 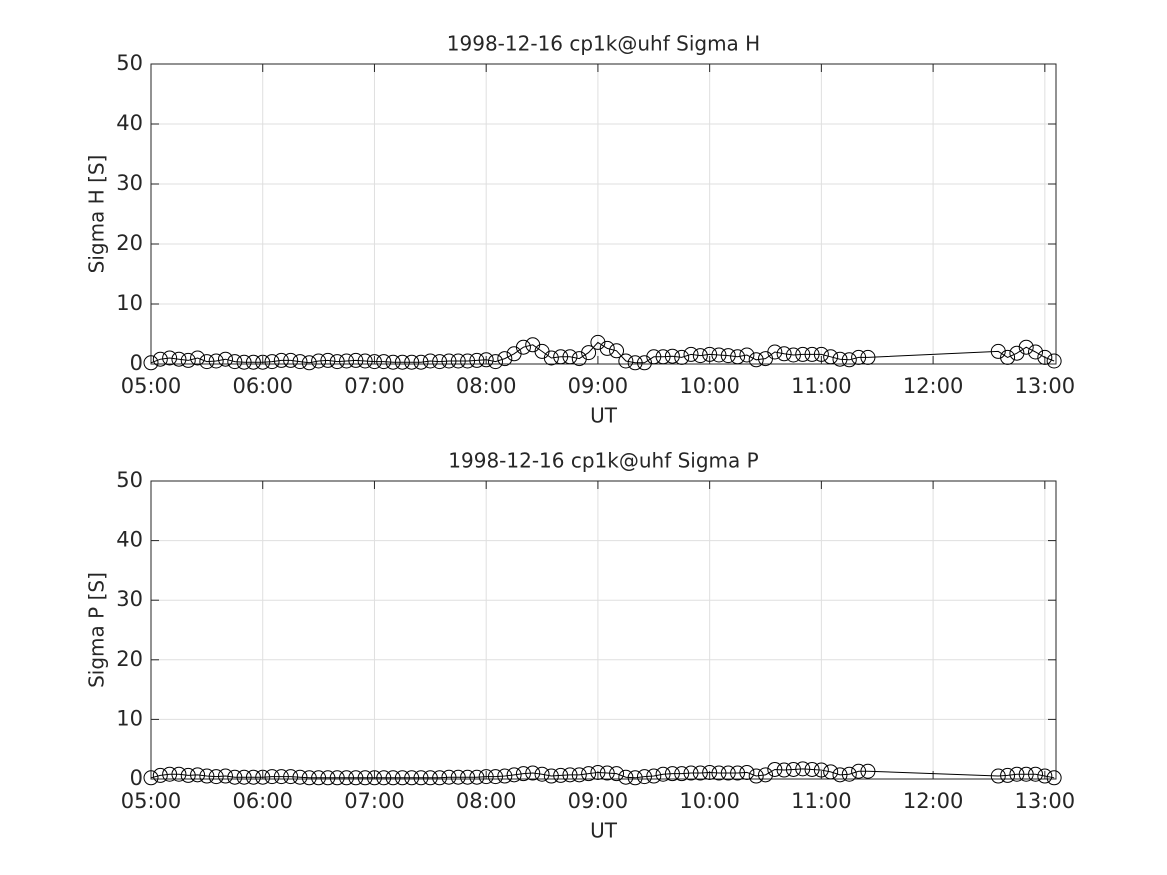 What do you see at coordinates (598, 801) in the screenshot?
I see `x-tick-label: 09:00` at bounding box center [598, 801].